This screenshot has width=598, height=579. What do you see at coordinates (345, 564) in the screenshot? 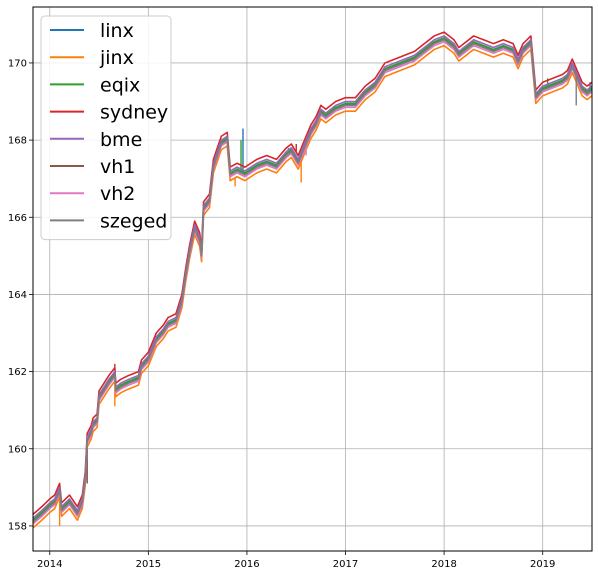
I see `x-tick-label: 2017` at bounding box center [345, 564].